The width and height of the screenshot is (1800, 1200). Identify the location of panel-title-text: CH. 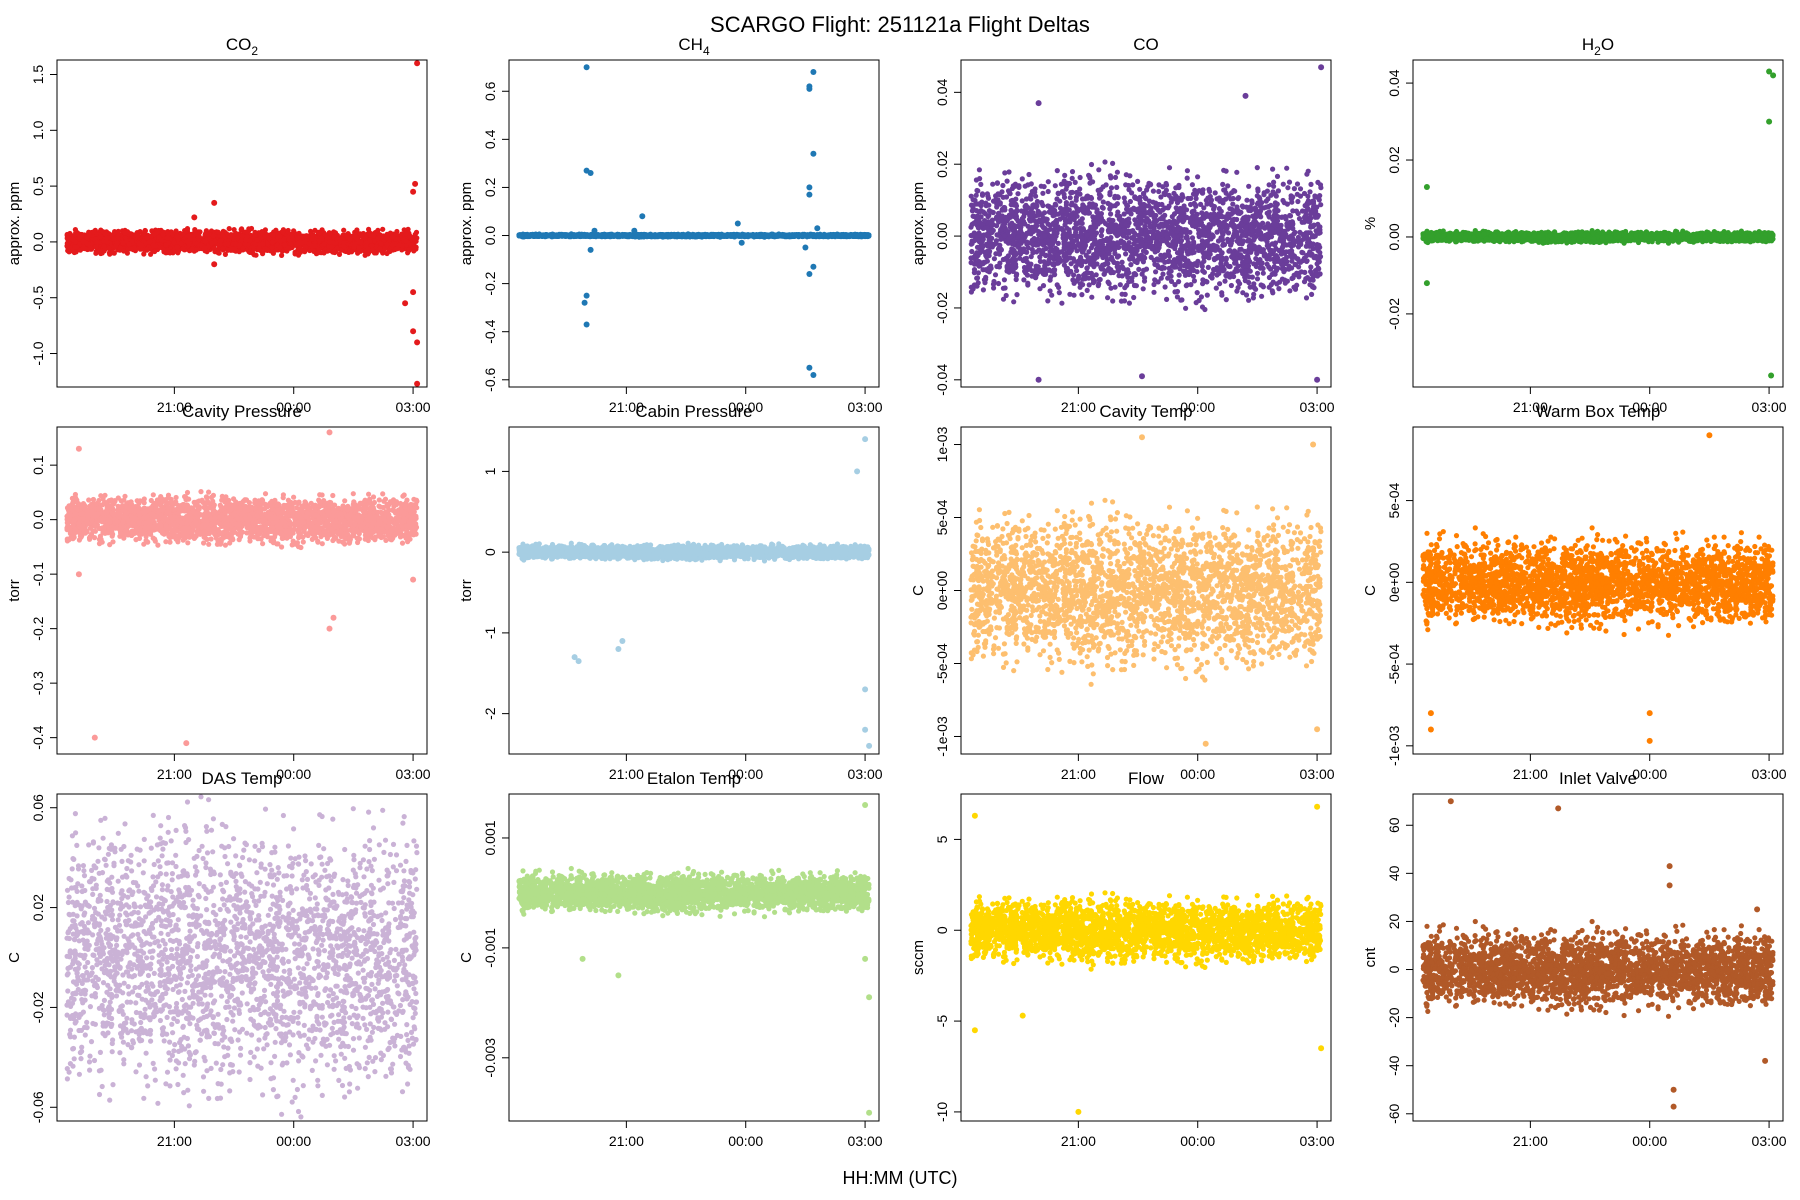
(690, 44).